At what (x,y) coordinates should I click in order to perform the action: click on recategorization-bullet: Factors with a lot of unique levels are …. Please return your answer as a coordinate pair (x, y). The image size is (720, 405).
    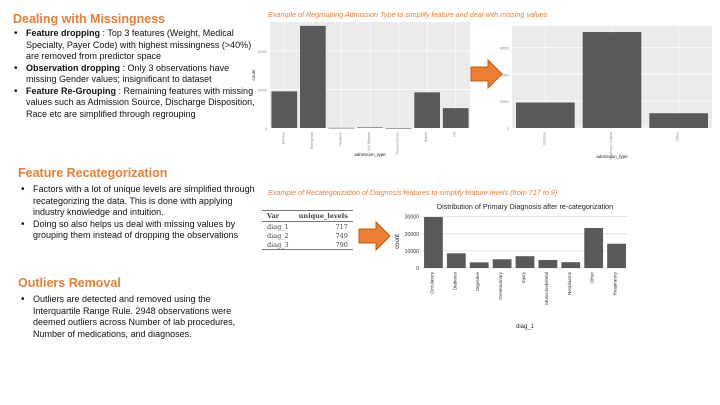
    Looking at the image, I should click on (140, 201).